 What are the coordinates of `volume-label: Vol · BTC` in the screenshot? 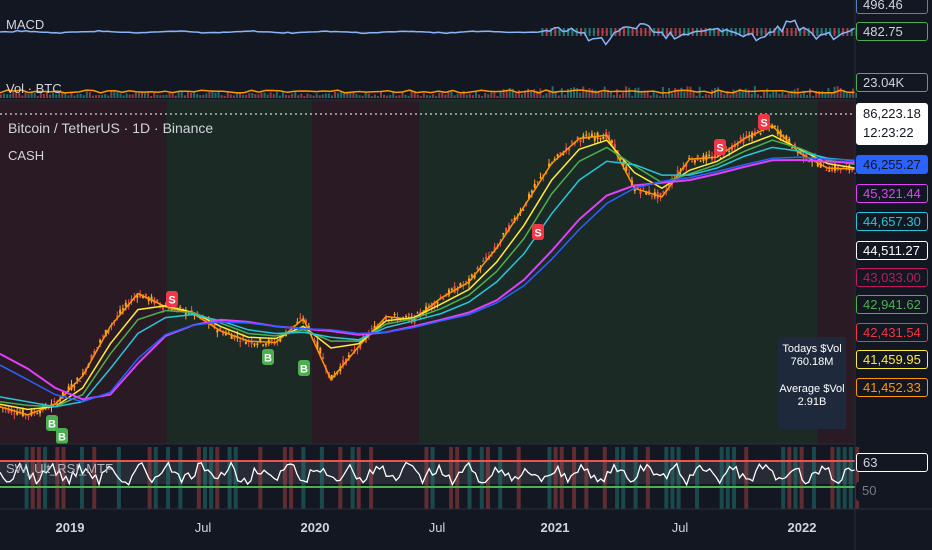 It's located at (34, 88).